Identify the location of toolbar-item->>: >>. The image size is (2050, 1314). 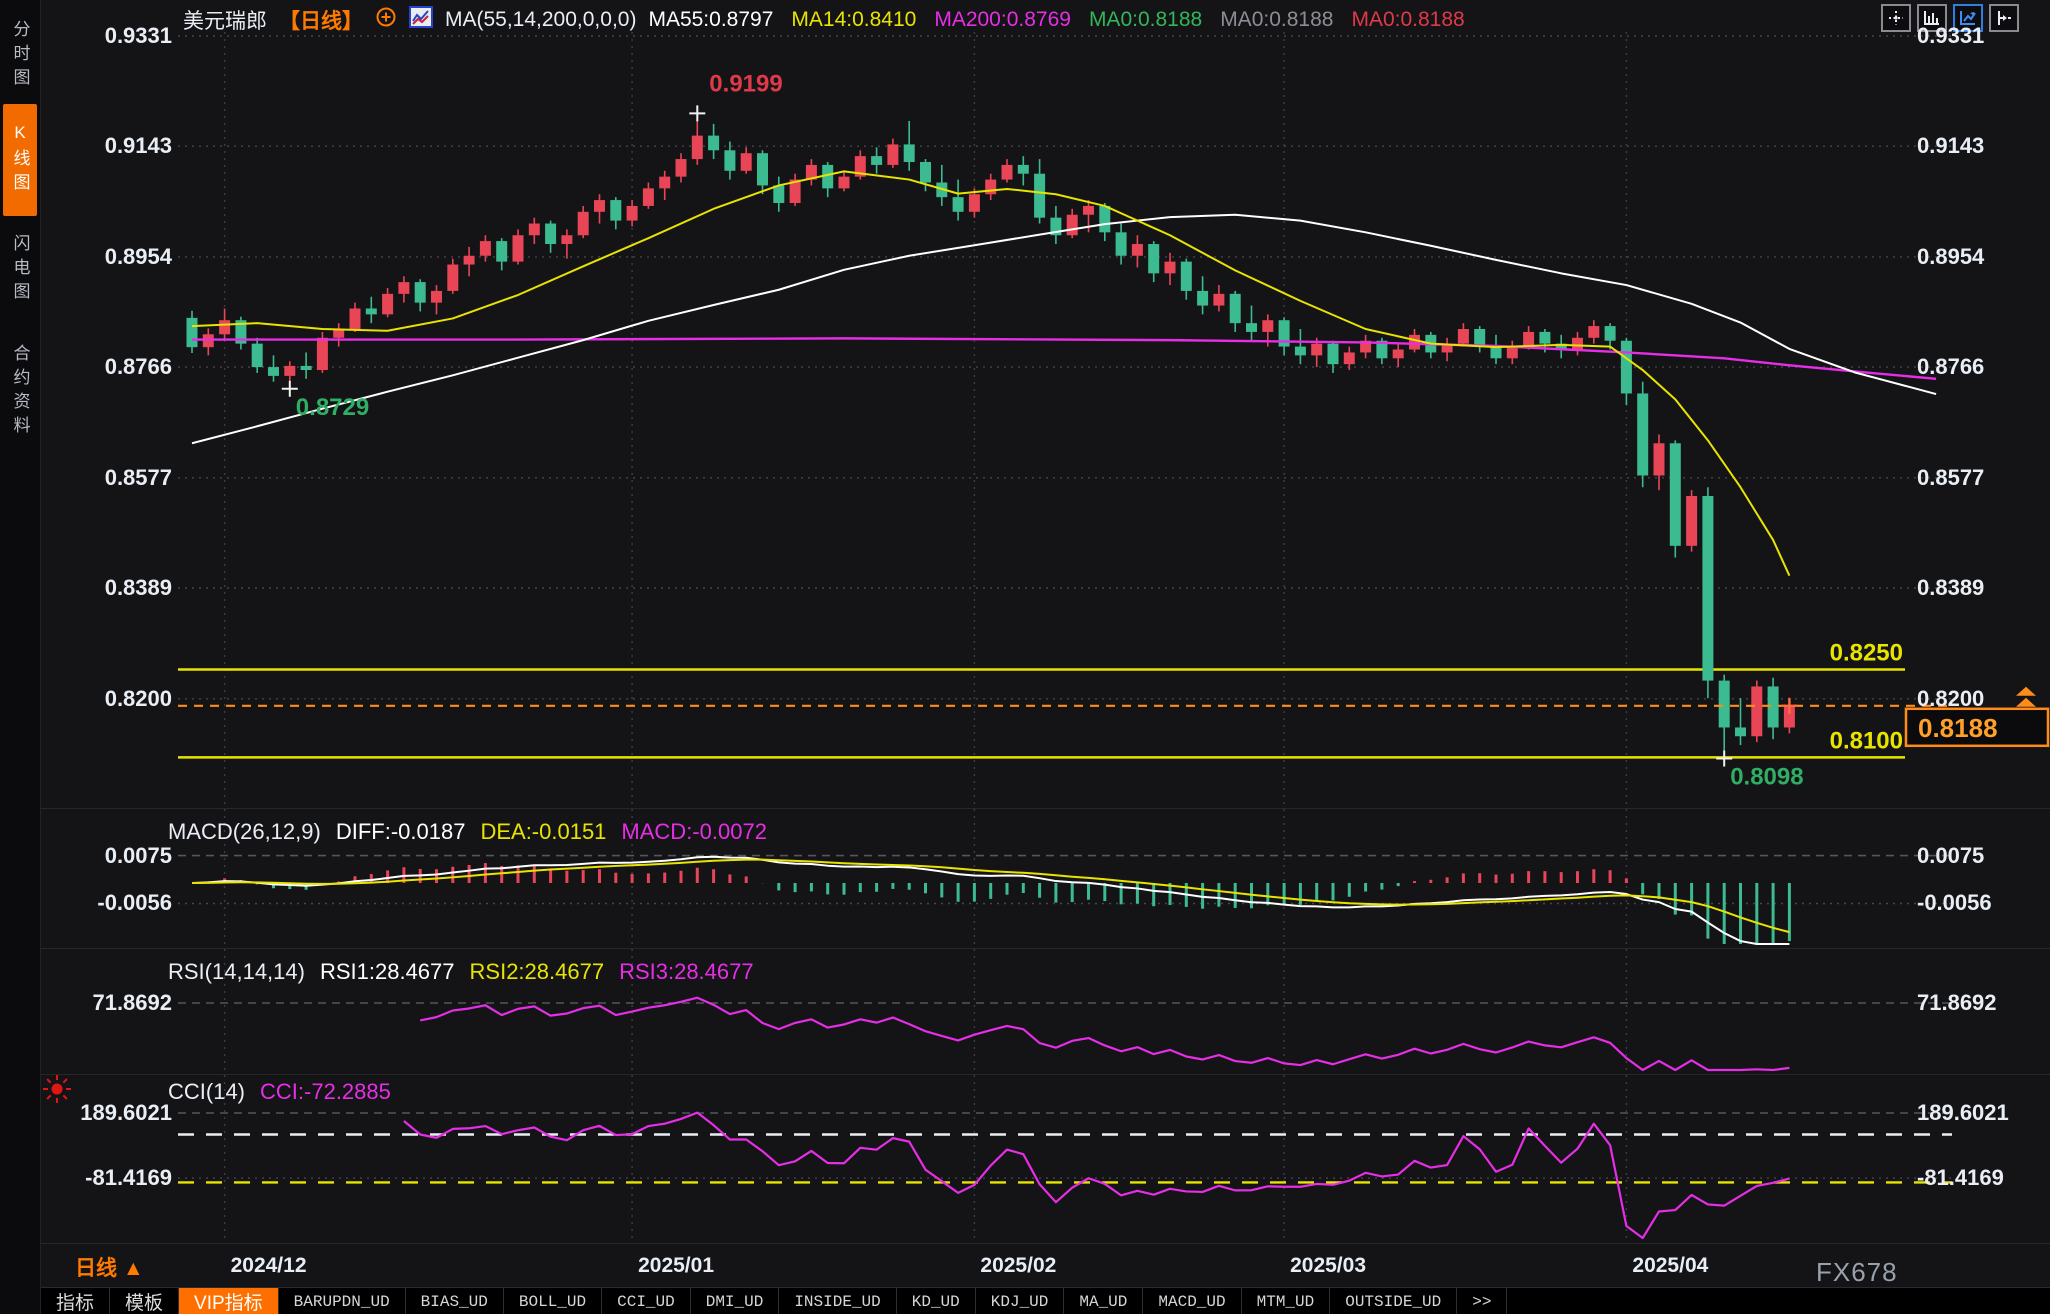
(1482, 1301).